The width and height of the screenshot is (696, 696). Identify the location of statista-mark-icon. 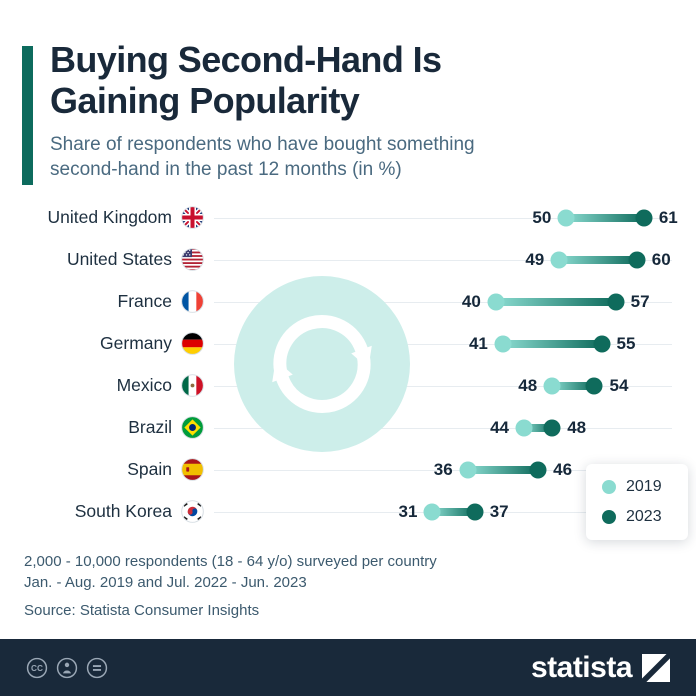
(656, 667).